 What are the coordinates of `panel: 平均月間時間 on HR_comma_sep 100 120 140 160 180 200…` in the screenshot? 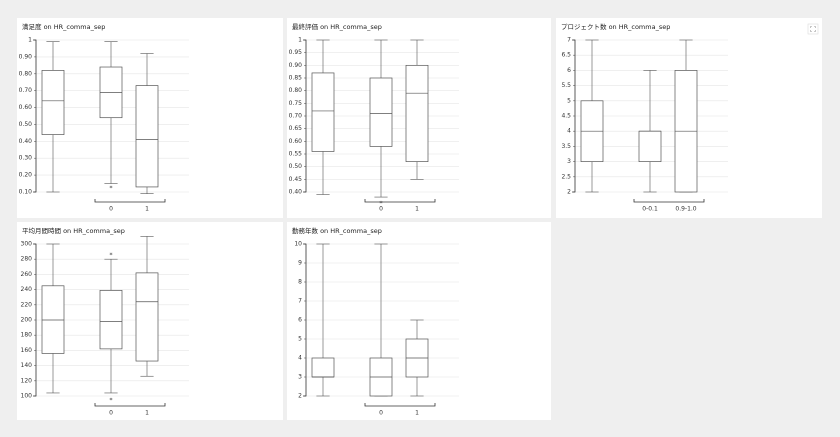 It's located at (150, 321).